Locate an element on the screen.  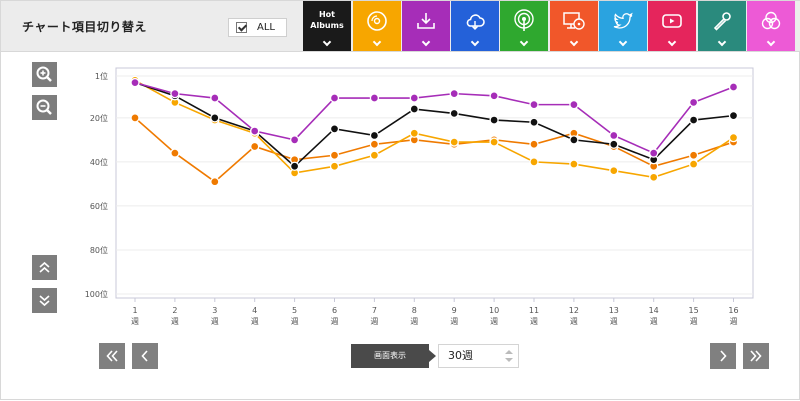
arrow-right-icon is located at coordinates (432, 356).